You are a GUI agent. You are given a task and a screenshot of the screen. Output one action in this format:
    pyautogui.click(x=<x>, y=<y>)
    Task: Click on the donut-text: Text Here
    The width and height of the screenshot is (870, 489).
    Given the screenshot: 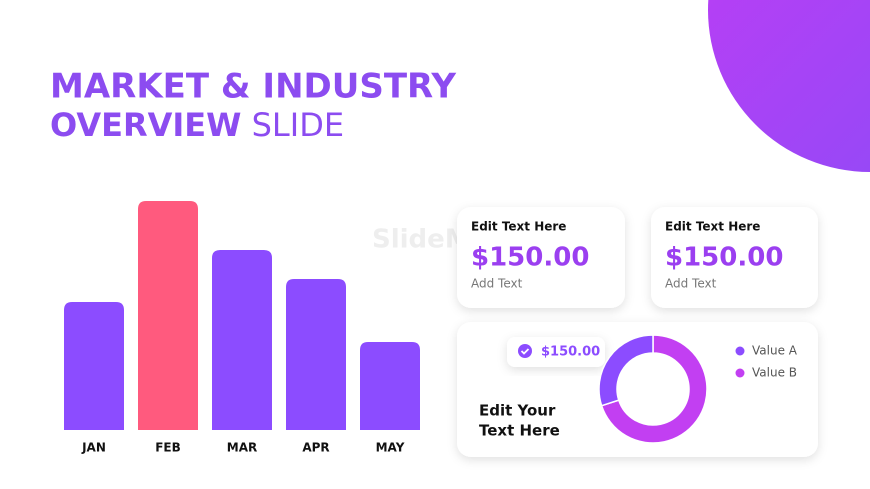 What is the action you would take?
    pyautogui.click(x=519, y=431)
    